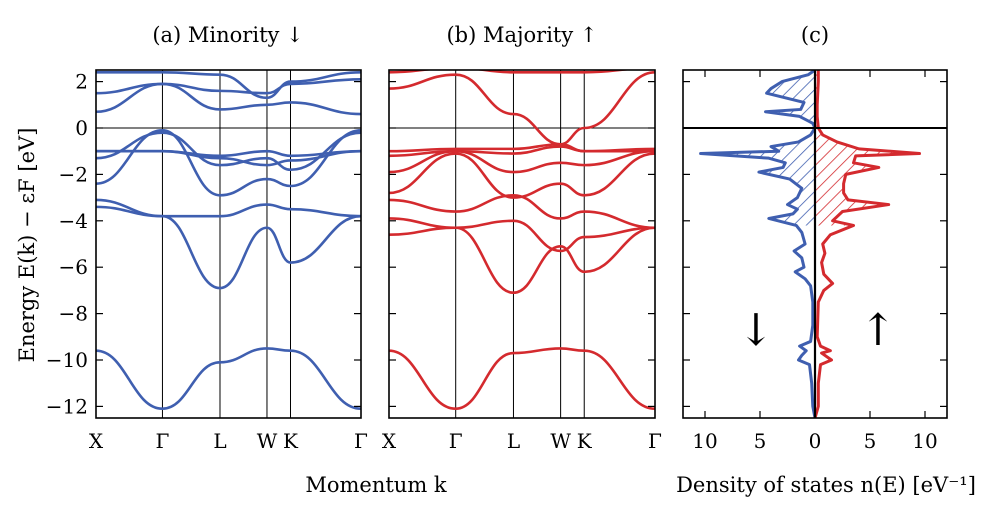  What do you see at coordinates (73, 267) in the screenshot?
I see `y-tick-label: −6` at bounding box center [73, 267].